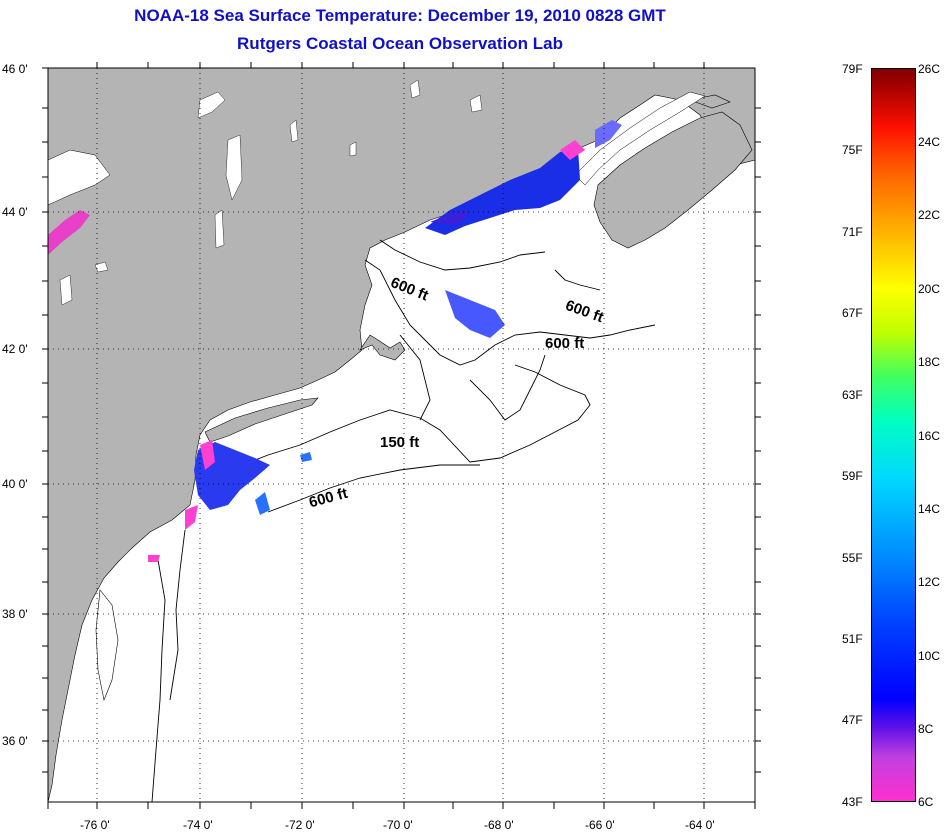  Describe the element at coordinates (852, 395) in the screenshot. I see `colorbar-f-63: 63F` at that location.